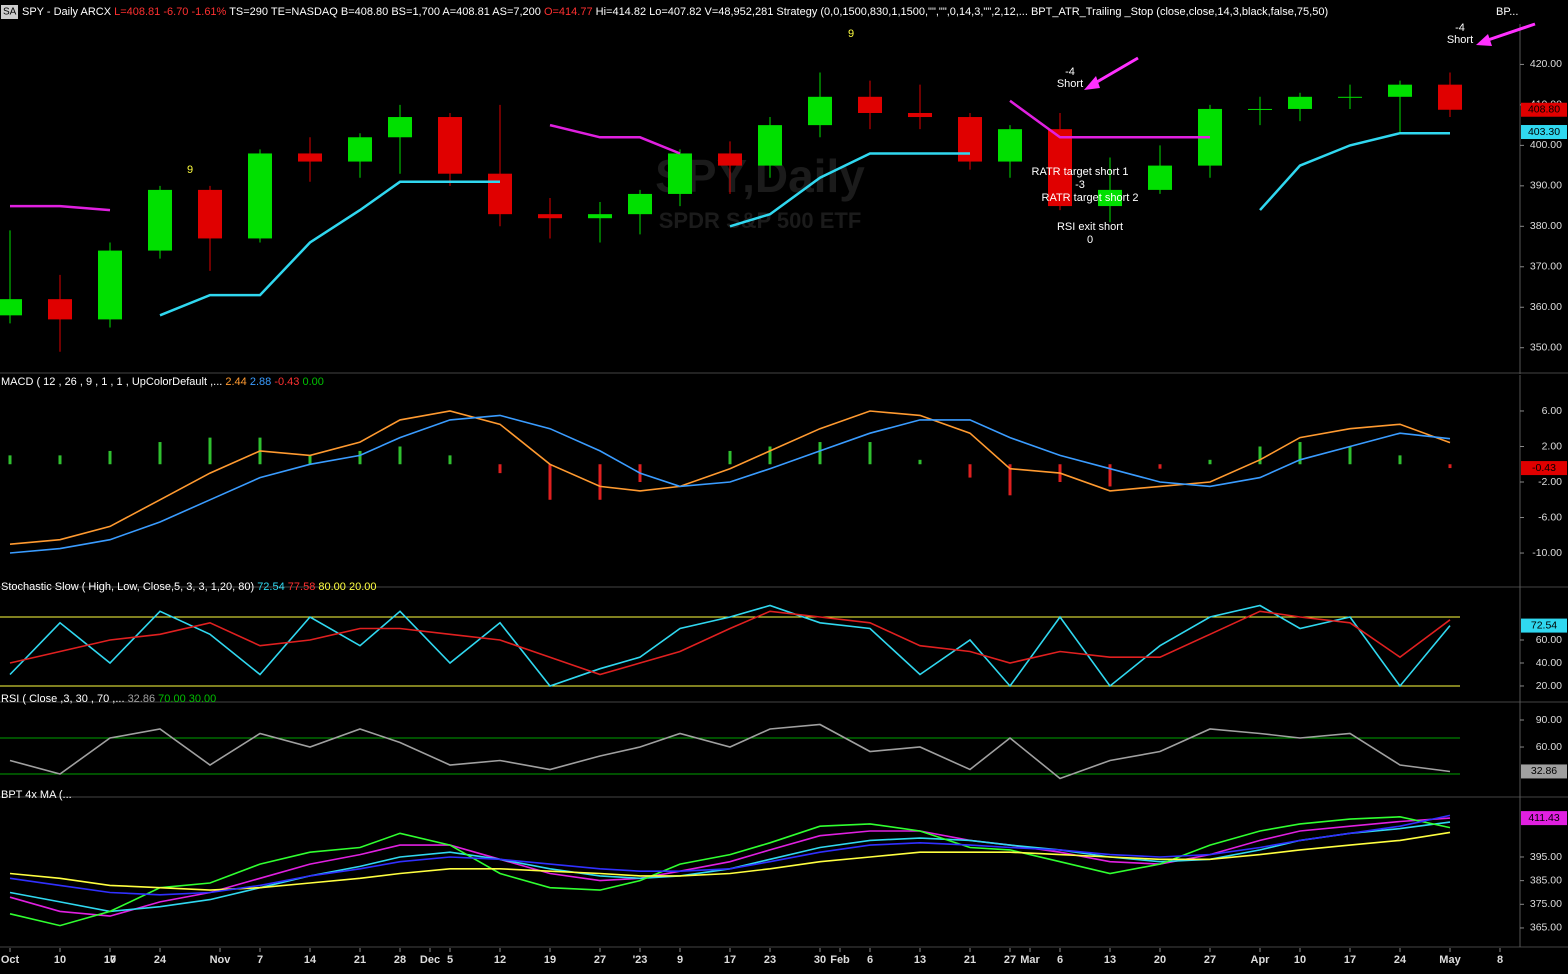 The image size is (1568, 974). What do you see at coordinates (260, 960) in the screenshot?
I see `x-tick-label: 7` at bounding box center [260, 960].